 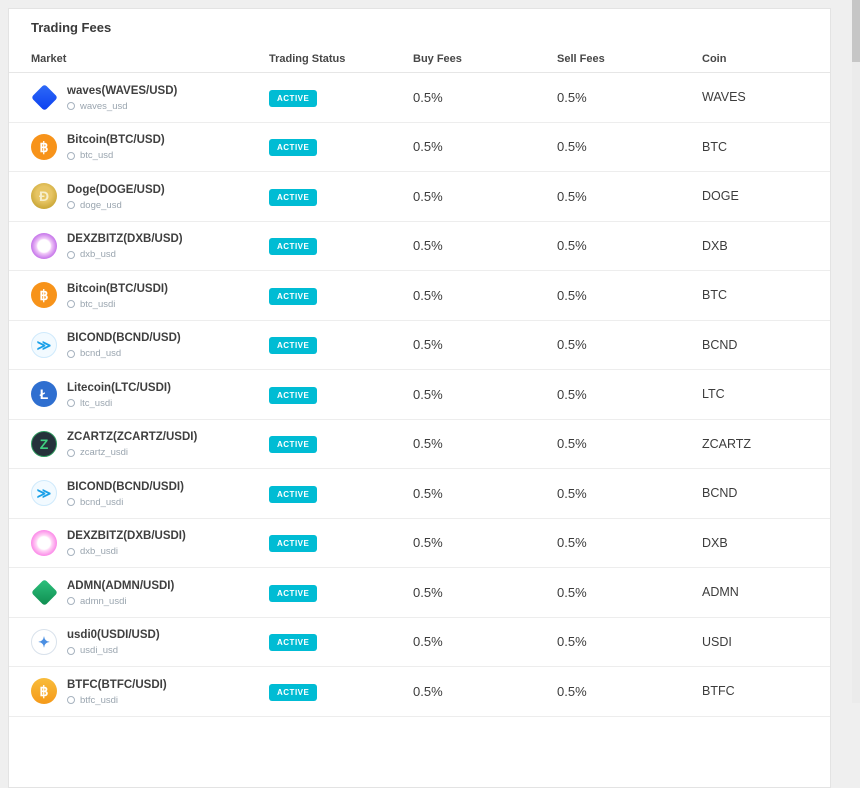 What do you see at coordinates (116, 155) in the screenshot?
I see `market-pair: btc_usd` at bounding box center [116, 155].